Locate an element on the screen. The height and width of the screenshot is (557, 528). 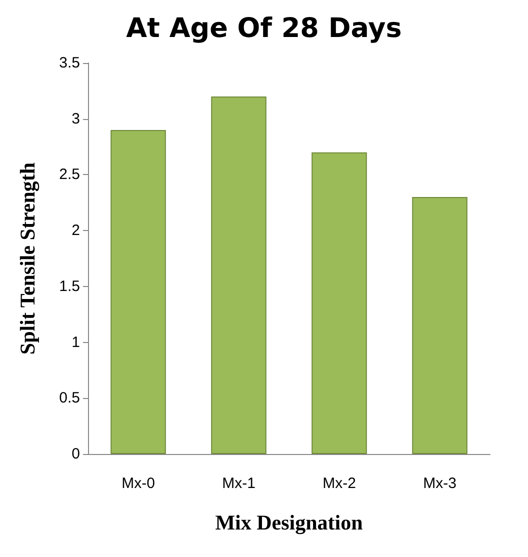
y-tick-label: 3.5 is located at coordinates (69, 63).